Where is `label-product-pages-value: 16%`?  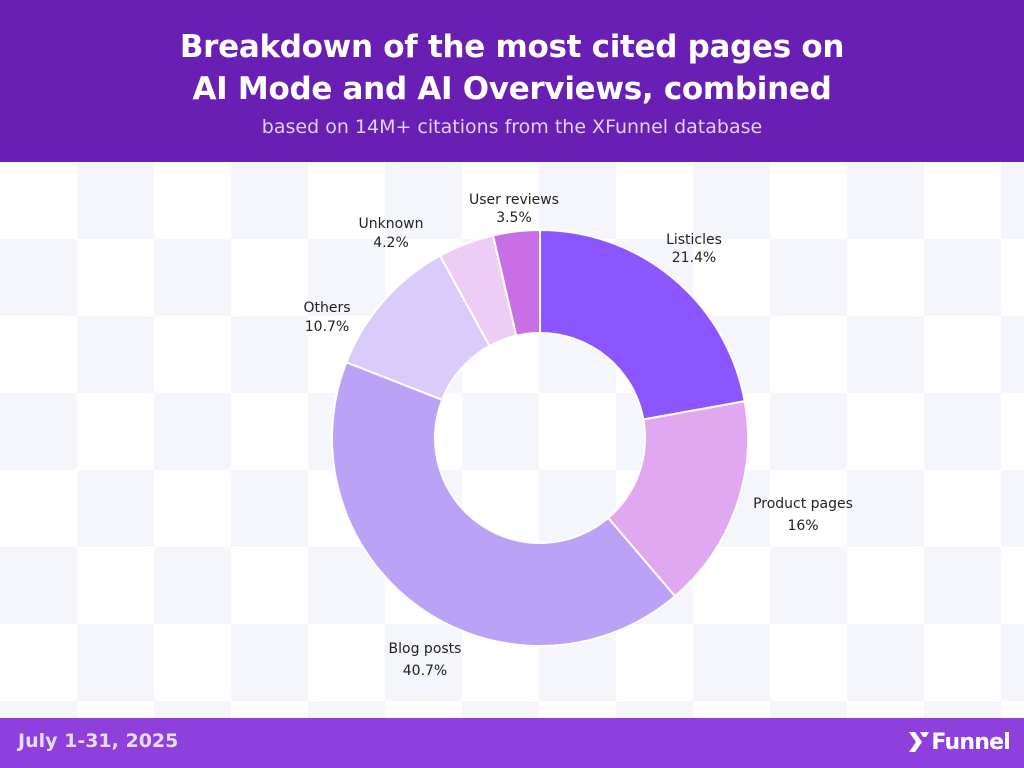 label-product-pages-value: 16% is located at coordinates (802, 526).